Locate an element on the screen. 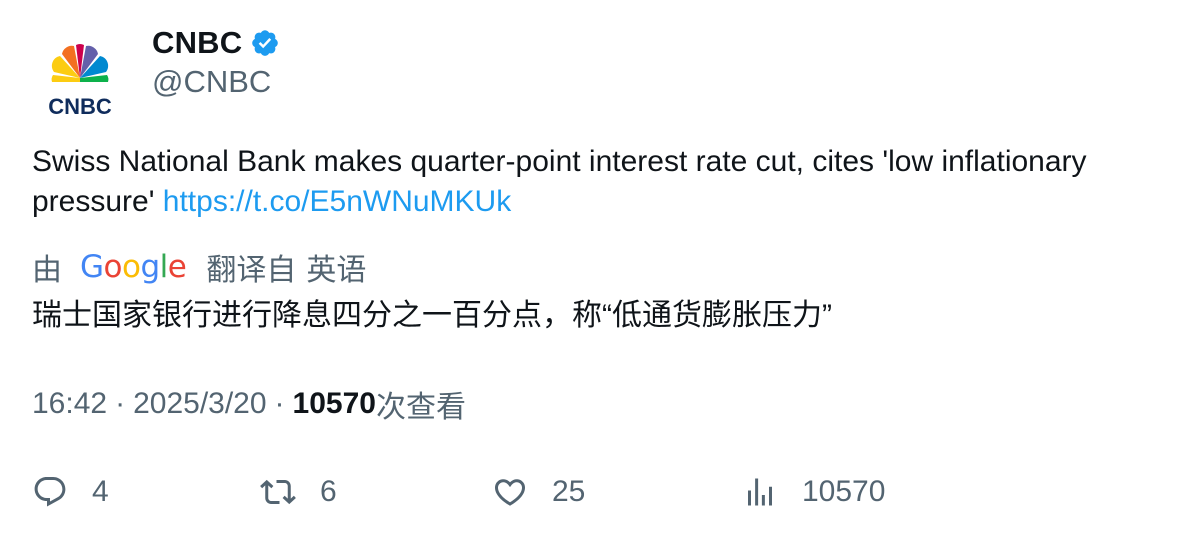 Image resolution: width=1196 pixels, height=538 pixels. author-display-name: CNBC is located at coordinates (197, 42).